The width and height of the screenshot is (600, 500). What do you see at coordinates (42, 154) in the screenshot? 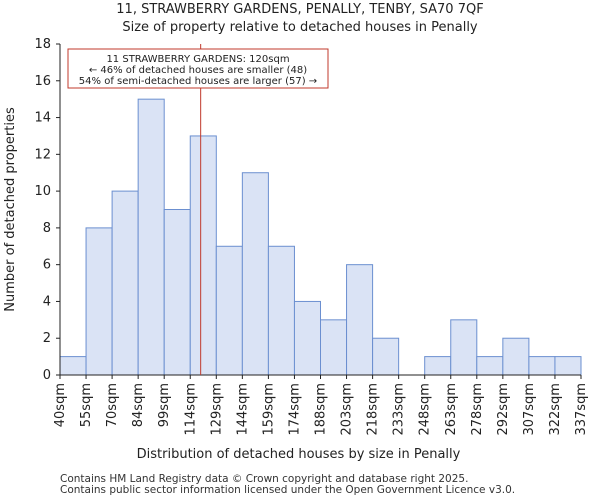
I see `y-tick-label: 12` at bounding box center [42, 154].